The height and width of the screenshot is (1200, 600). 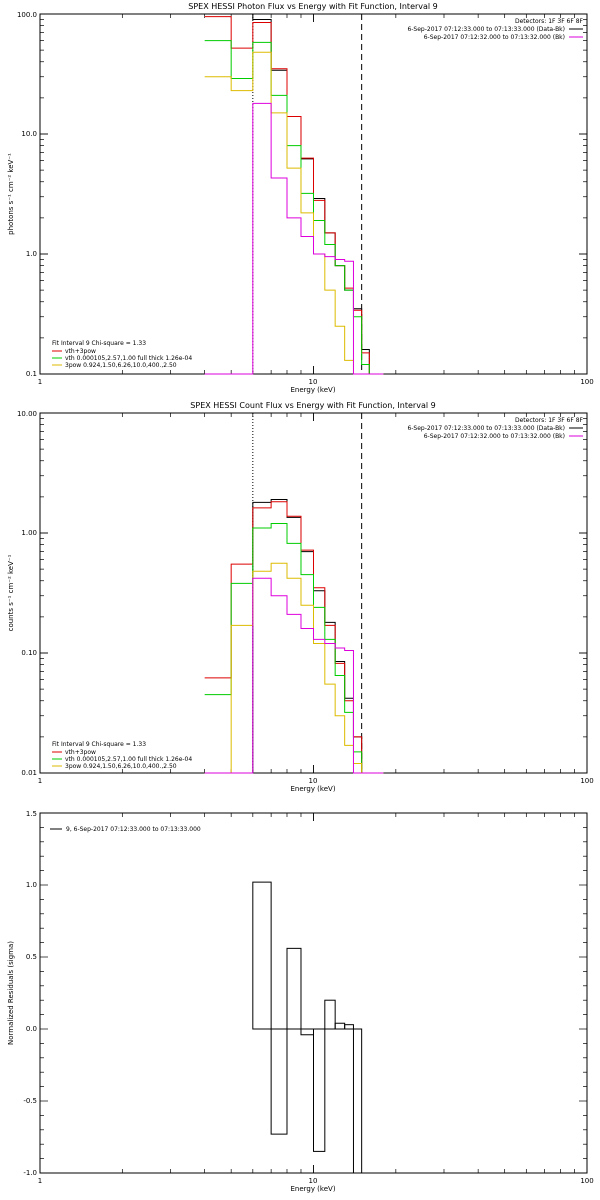 I want to click on panel1-ytick-label: 0.1, so click(x=31, y=374).